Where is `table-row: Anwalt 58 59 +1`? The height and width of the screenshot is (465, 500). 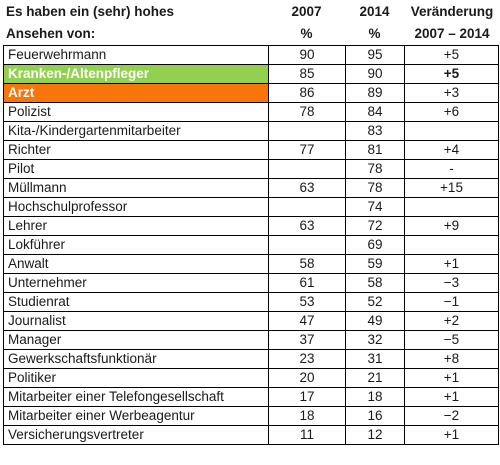
table-row: Anwalt 58 59 +1 is located at coordinates (251, 264).